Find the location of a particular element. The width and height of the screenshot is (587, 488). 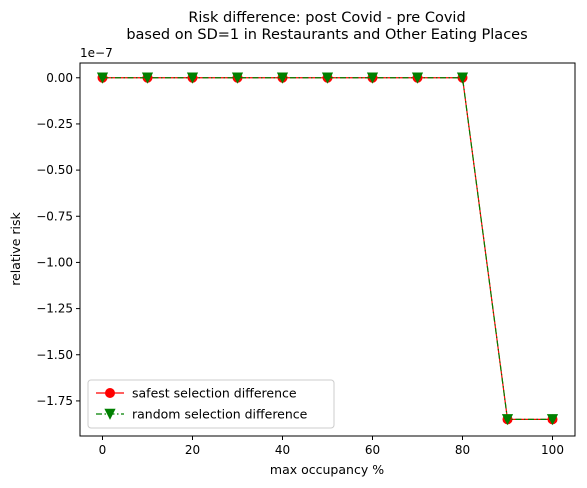

legend-box is located at coordinates (211, 404).